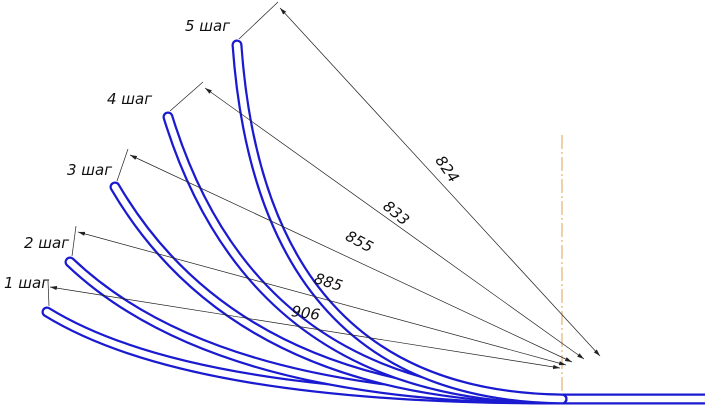 The height and width of the screenshot is (408, 705). Describe the element at coordinates (89, 170) in the screenshot. I see `step-label: 3 шаг` at that location.